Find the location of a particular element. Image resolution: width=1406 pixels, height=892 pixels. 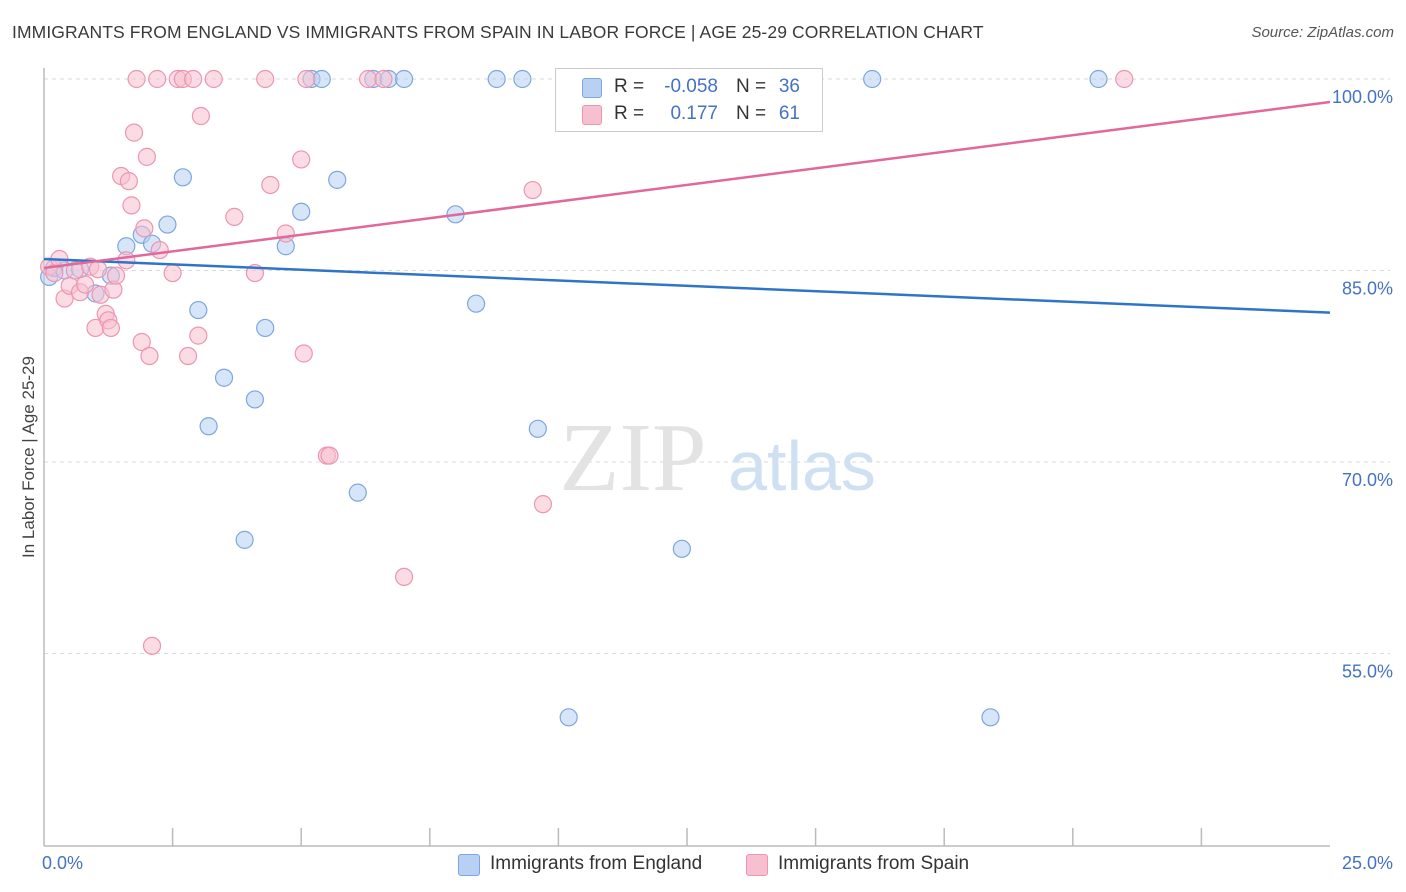

england-r-label: R = is located at coordinates (629, 86).